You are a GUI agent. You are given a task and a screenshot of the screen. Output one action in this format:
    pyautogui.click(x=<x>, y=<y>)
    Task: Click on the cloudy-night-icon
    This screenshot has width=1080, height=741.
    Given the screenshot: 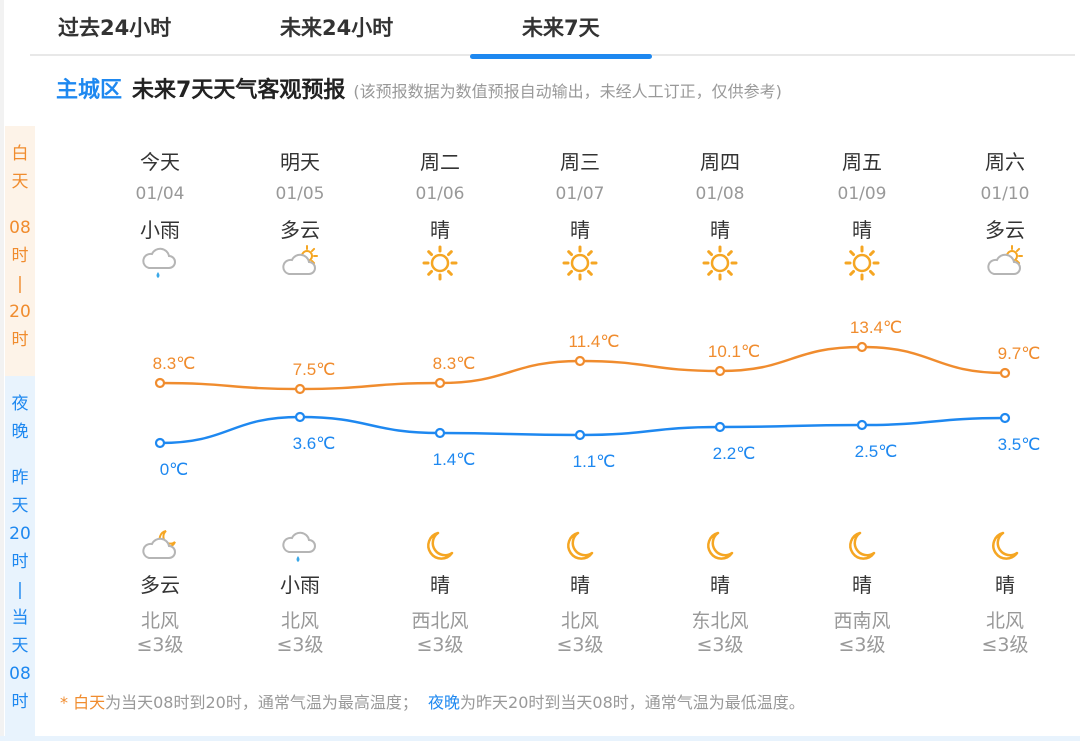 What is the action you would take?
    pyautogui.click(x=160, y=547)
    